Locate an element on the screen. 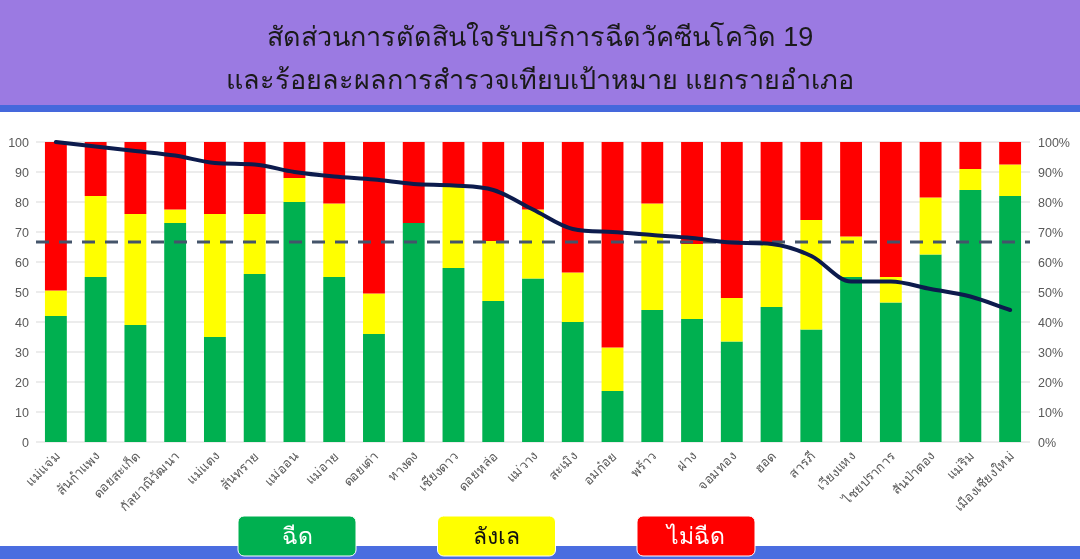 This screenshot has width=1080, height=559. y2-tick-label: 100% is located at coordinates (1054, 142).